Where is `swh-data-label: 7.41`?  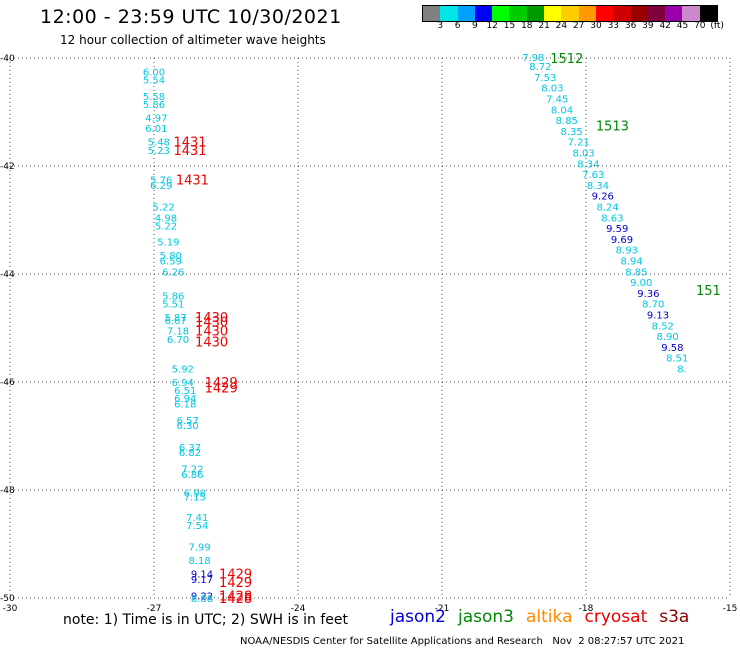
swh-data-label: 7.41 is located at coordinates (197, 518).